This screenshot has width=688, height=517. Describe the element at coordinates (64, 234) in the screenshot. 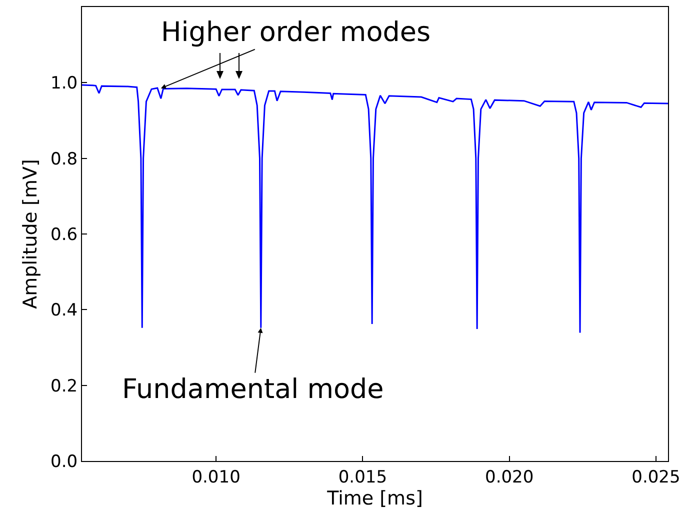

I see `y-tick-label: 0.6` at that location.